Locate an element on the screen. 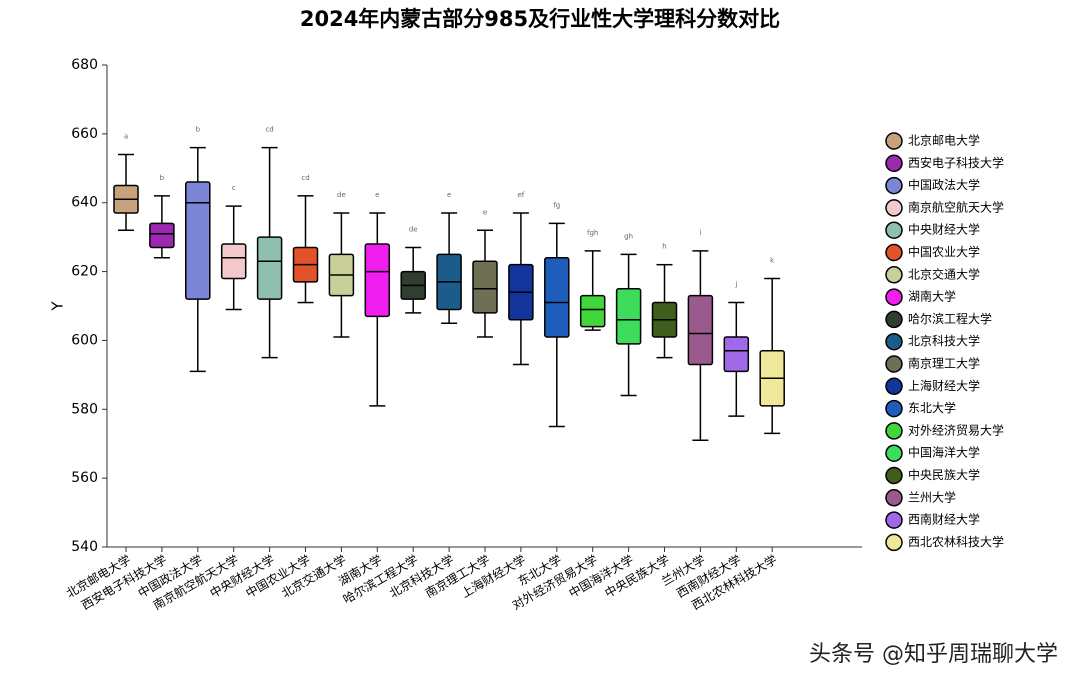 This screenshot has width=1080, height=685. legend-label: 中国政法大学 is located at coordinates (944, 184).